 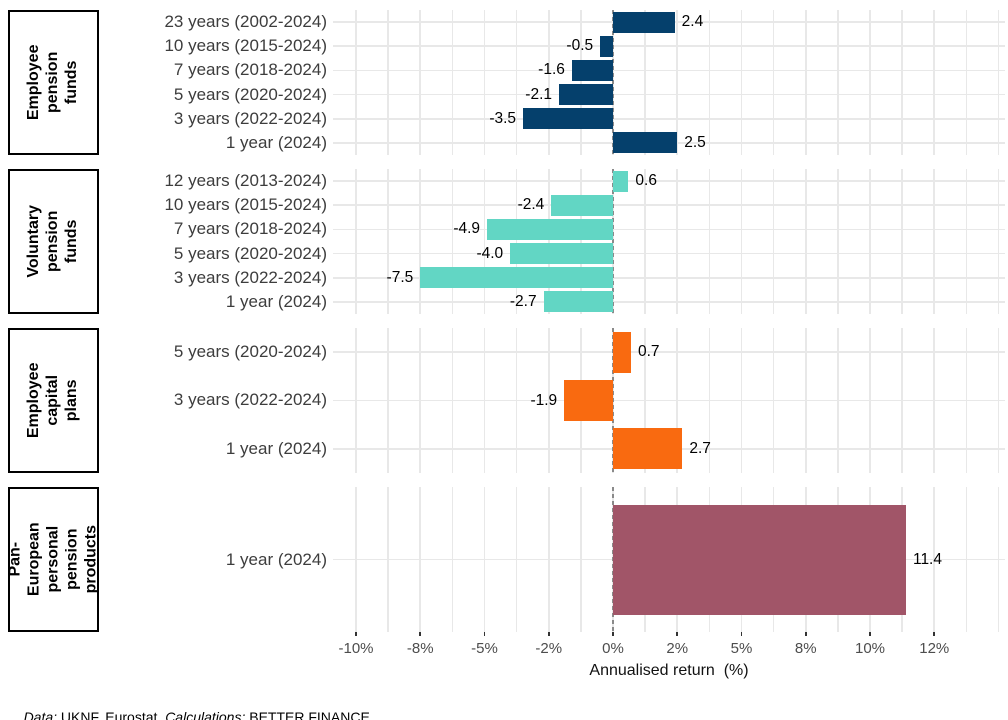 I want to click on bar-pan-european-personal-pension-products-1-year-2024, so click(x=759, y=559).